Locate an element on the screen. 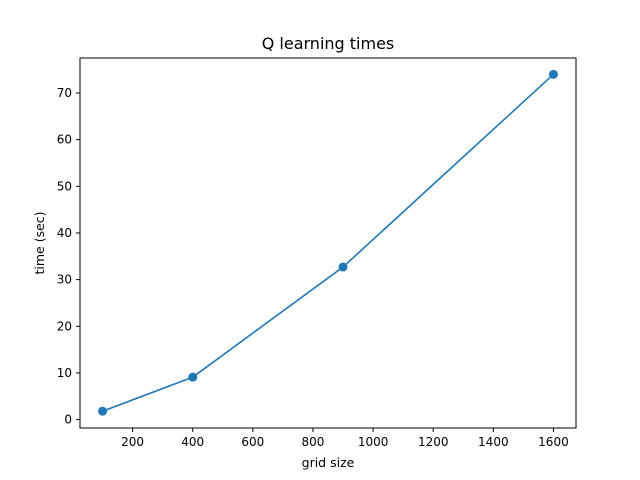 Image resolution: width=640 pixels, height=480 pixels. x-tick-label: 600 is located at coordinates (252, 442).